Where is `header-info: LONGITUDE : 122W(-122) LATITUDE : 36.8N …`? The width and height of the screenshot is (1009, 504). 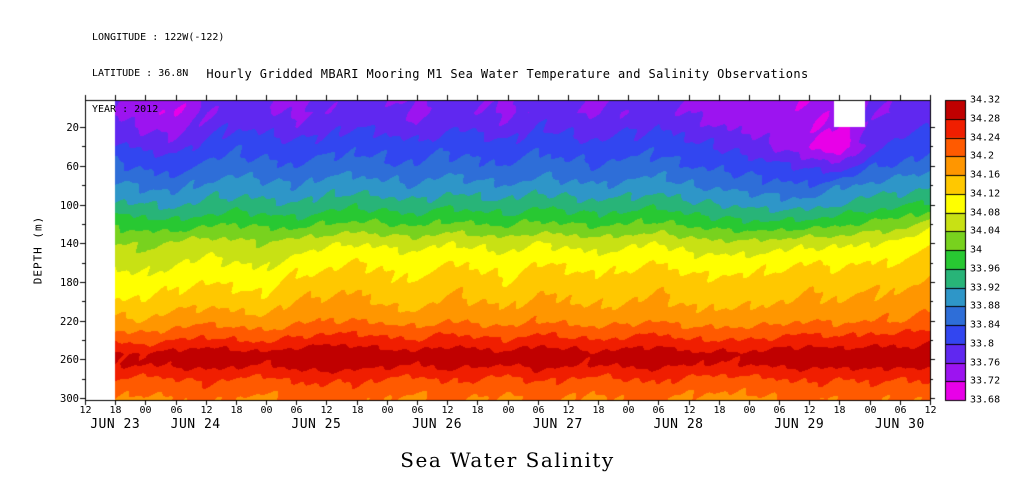 header-info: LONGITUDE : 122W(-122) LATITUDE : 36.8N … is located at coordinates (158, 74).